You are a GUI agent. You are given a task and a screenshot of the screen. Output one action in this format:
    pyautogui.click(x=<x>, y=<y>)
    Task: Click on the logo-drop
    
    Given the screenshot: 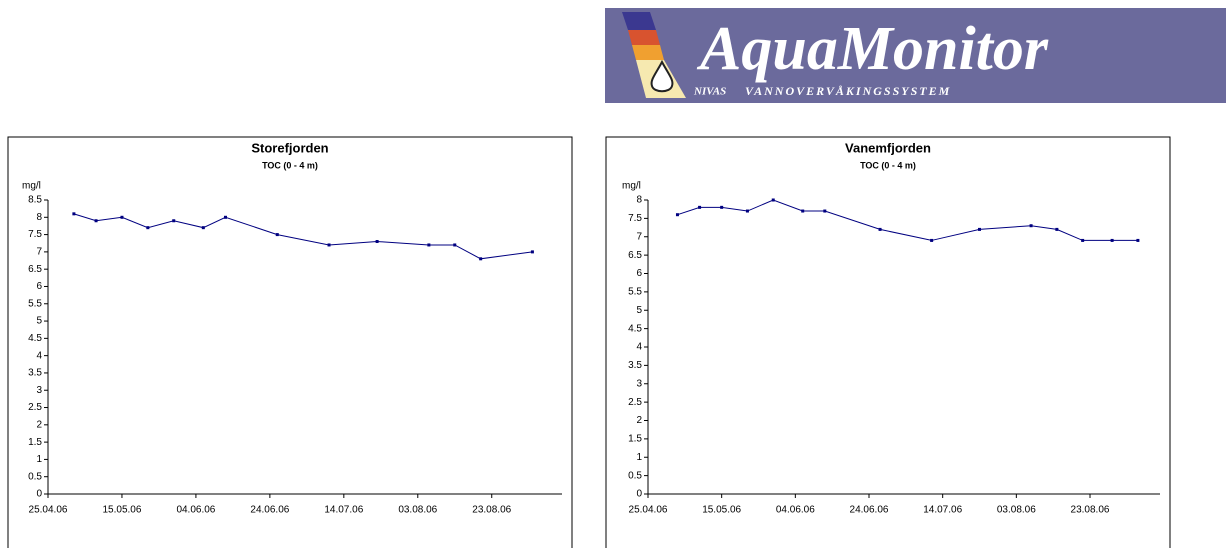 What is the action you would take?
    pyautogui.click(x=662, y=76)
    